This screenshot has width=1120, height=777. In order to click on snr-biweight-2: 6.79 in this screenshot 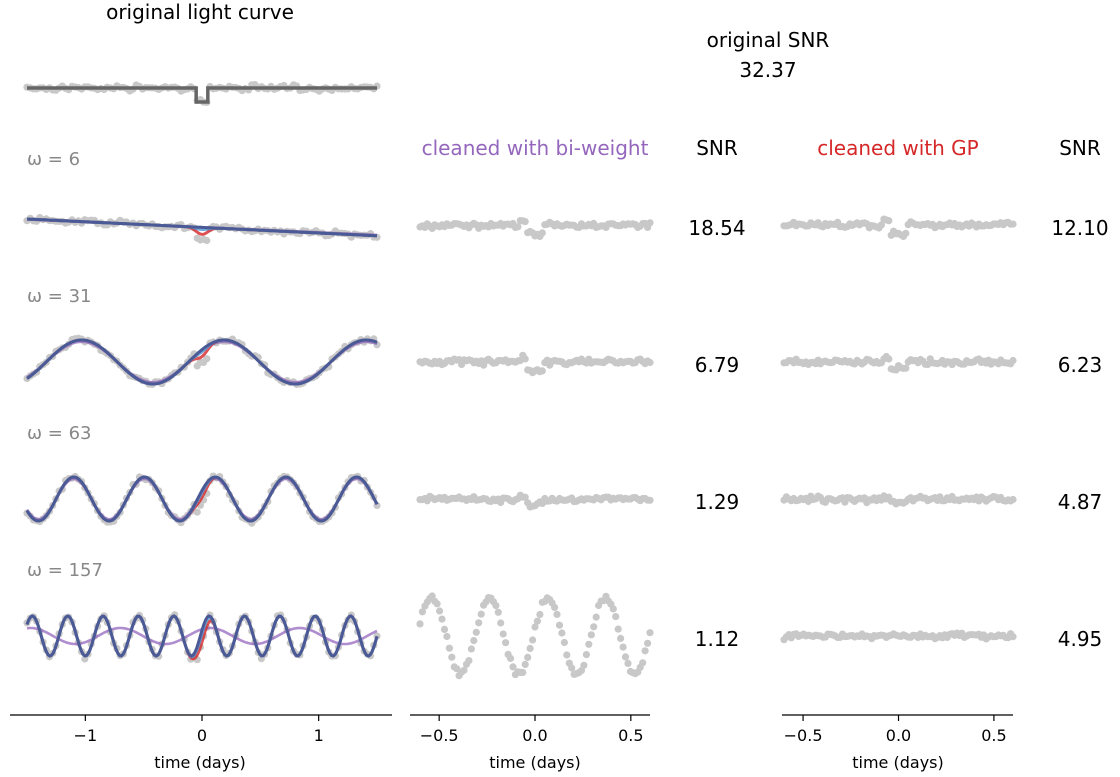, I will do `click(717, 365)`.